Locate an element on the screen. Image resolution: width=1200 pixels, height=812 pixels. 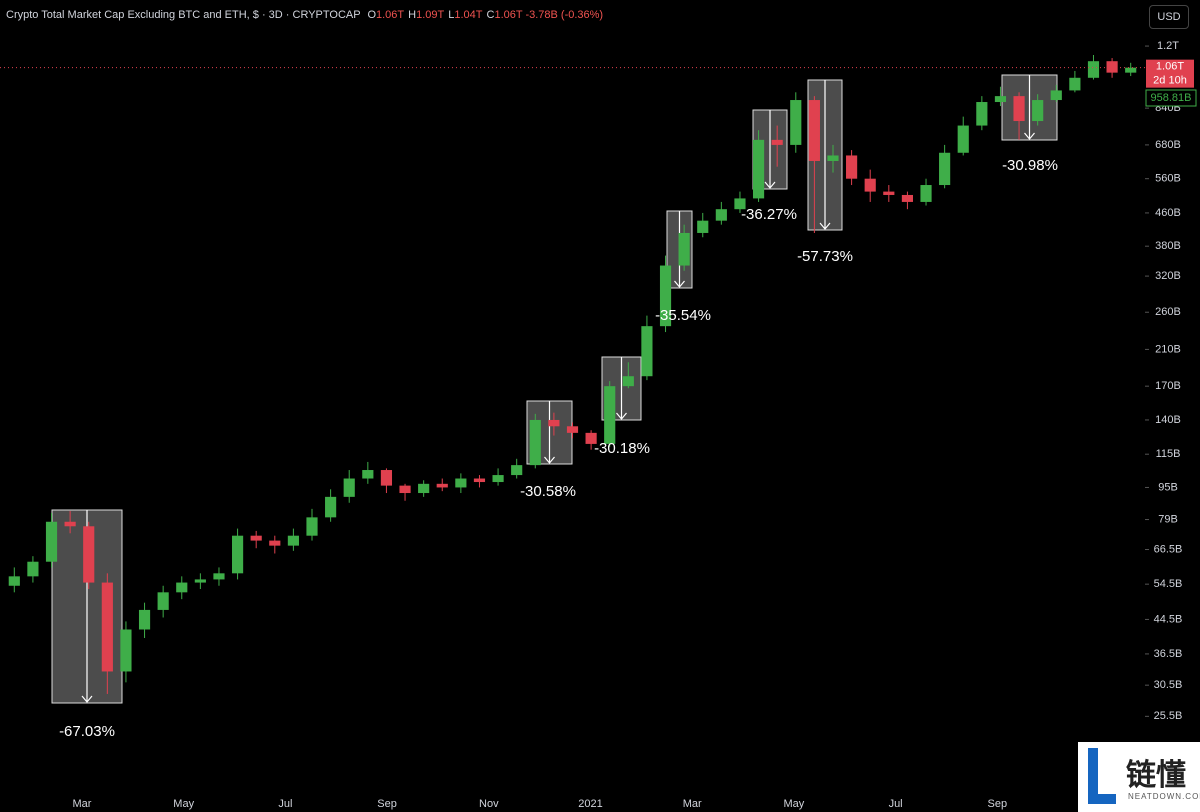
y-tick-label: 460B is located at coordinates (1168, 213).